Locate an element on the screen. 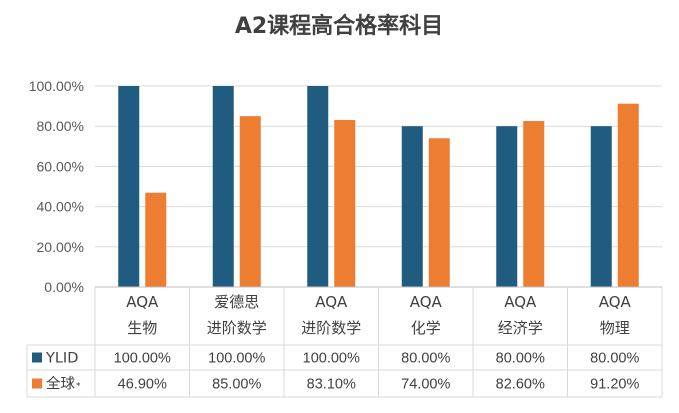  data-label: 91.20% is located at coordinates (614, 385).